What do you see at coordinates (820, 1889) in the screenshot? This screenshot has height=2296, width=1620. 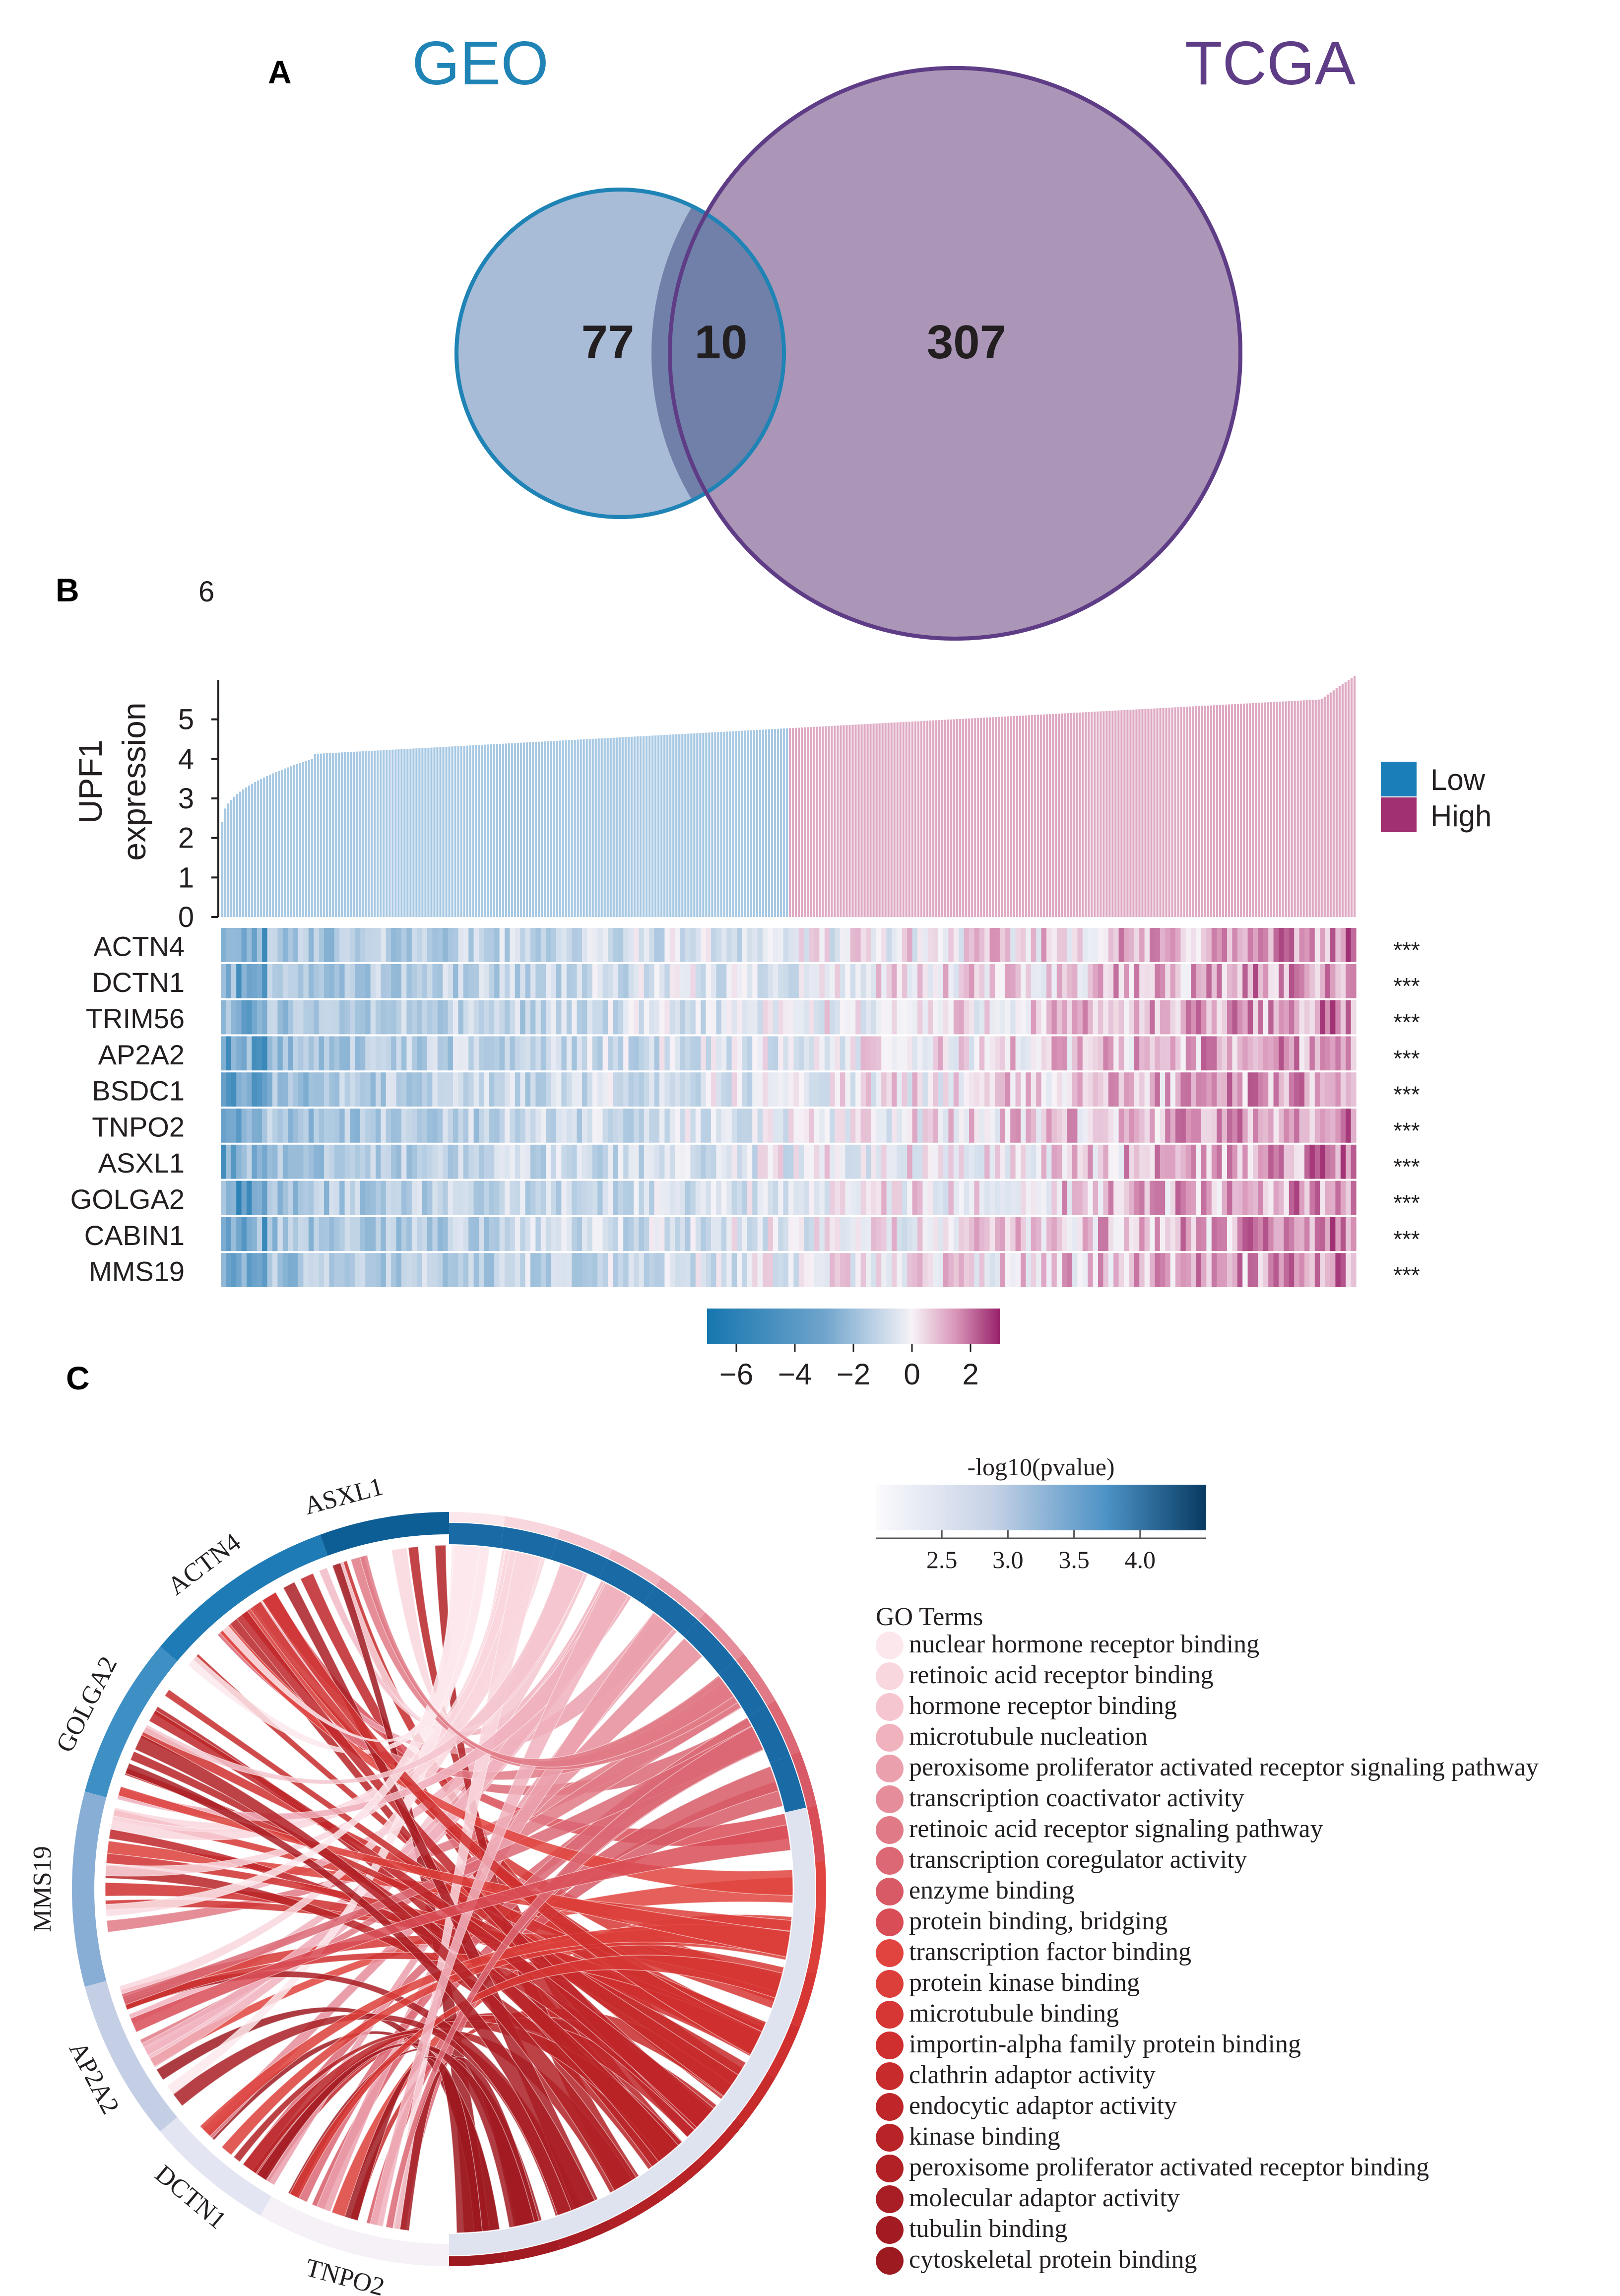 I see `chord-term-arc` at bounding box center [820, 1889].